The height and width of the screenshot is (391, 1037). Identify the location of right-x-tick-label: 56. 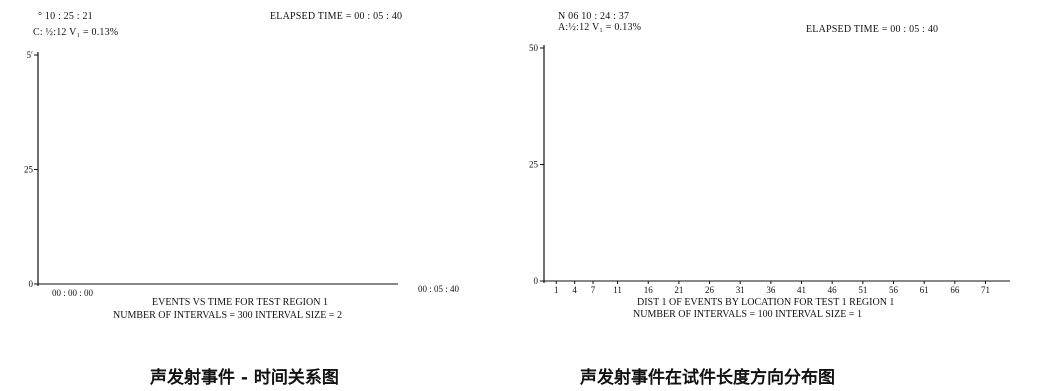
(894, 290).